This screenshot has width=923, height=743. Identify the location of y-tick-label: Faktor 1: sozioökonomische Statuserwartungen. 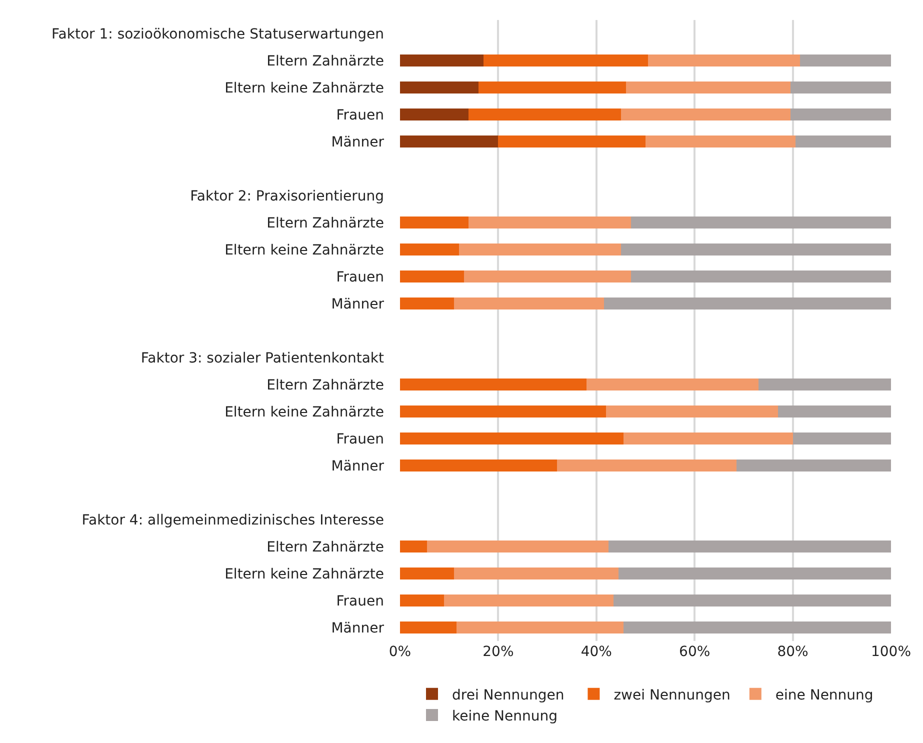
(218, 34).